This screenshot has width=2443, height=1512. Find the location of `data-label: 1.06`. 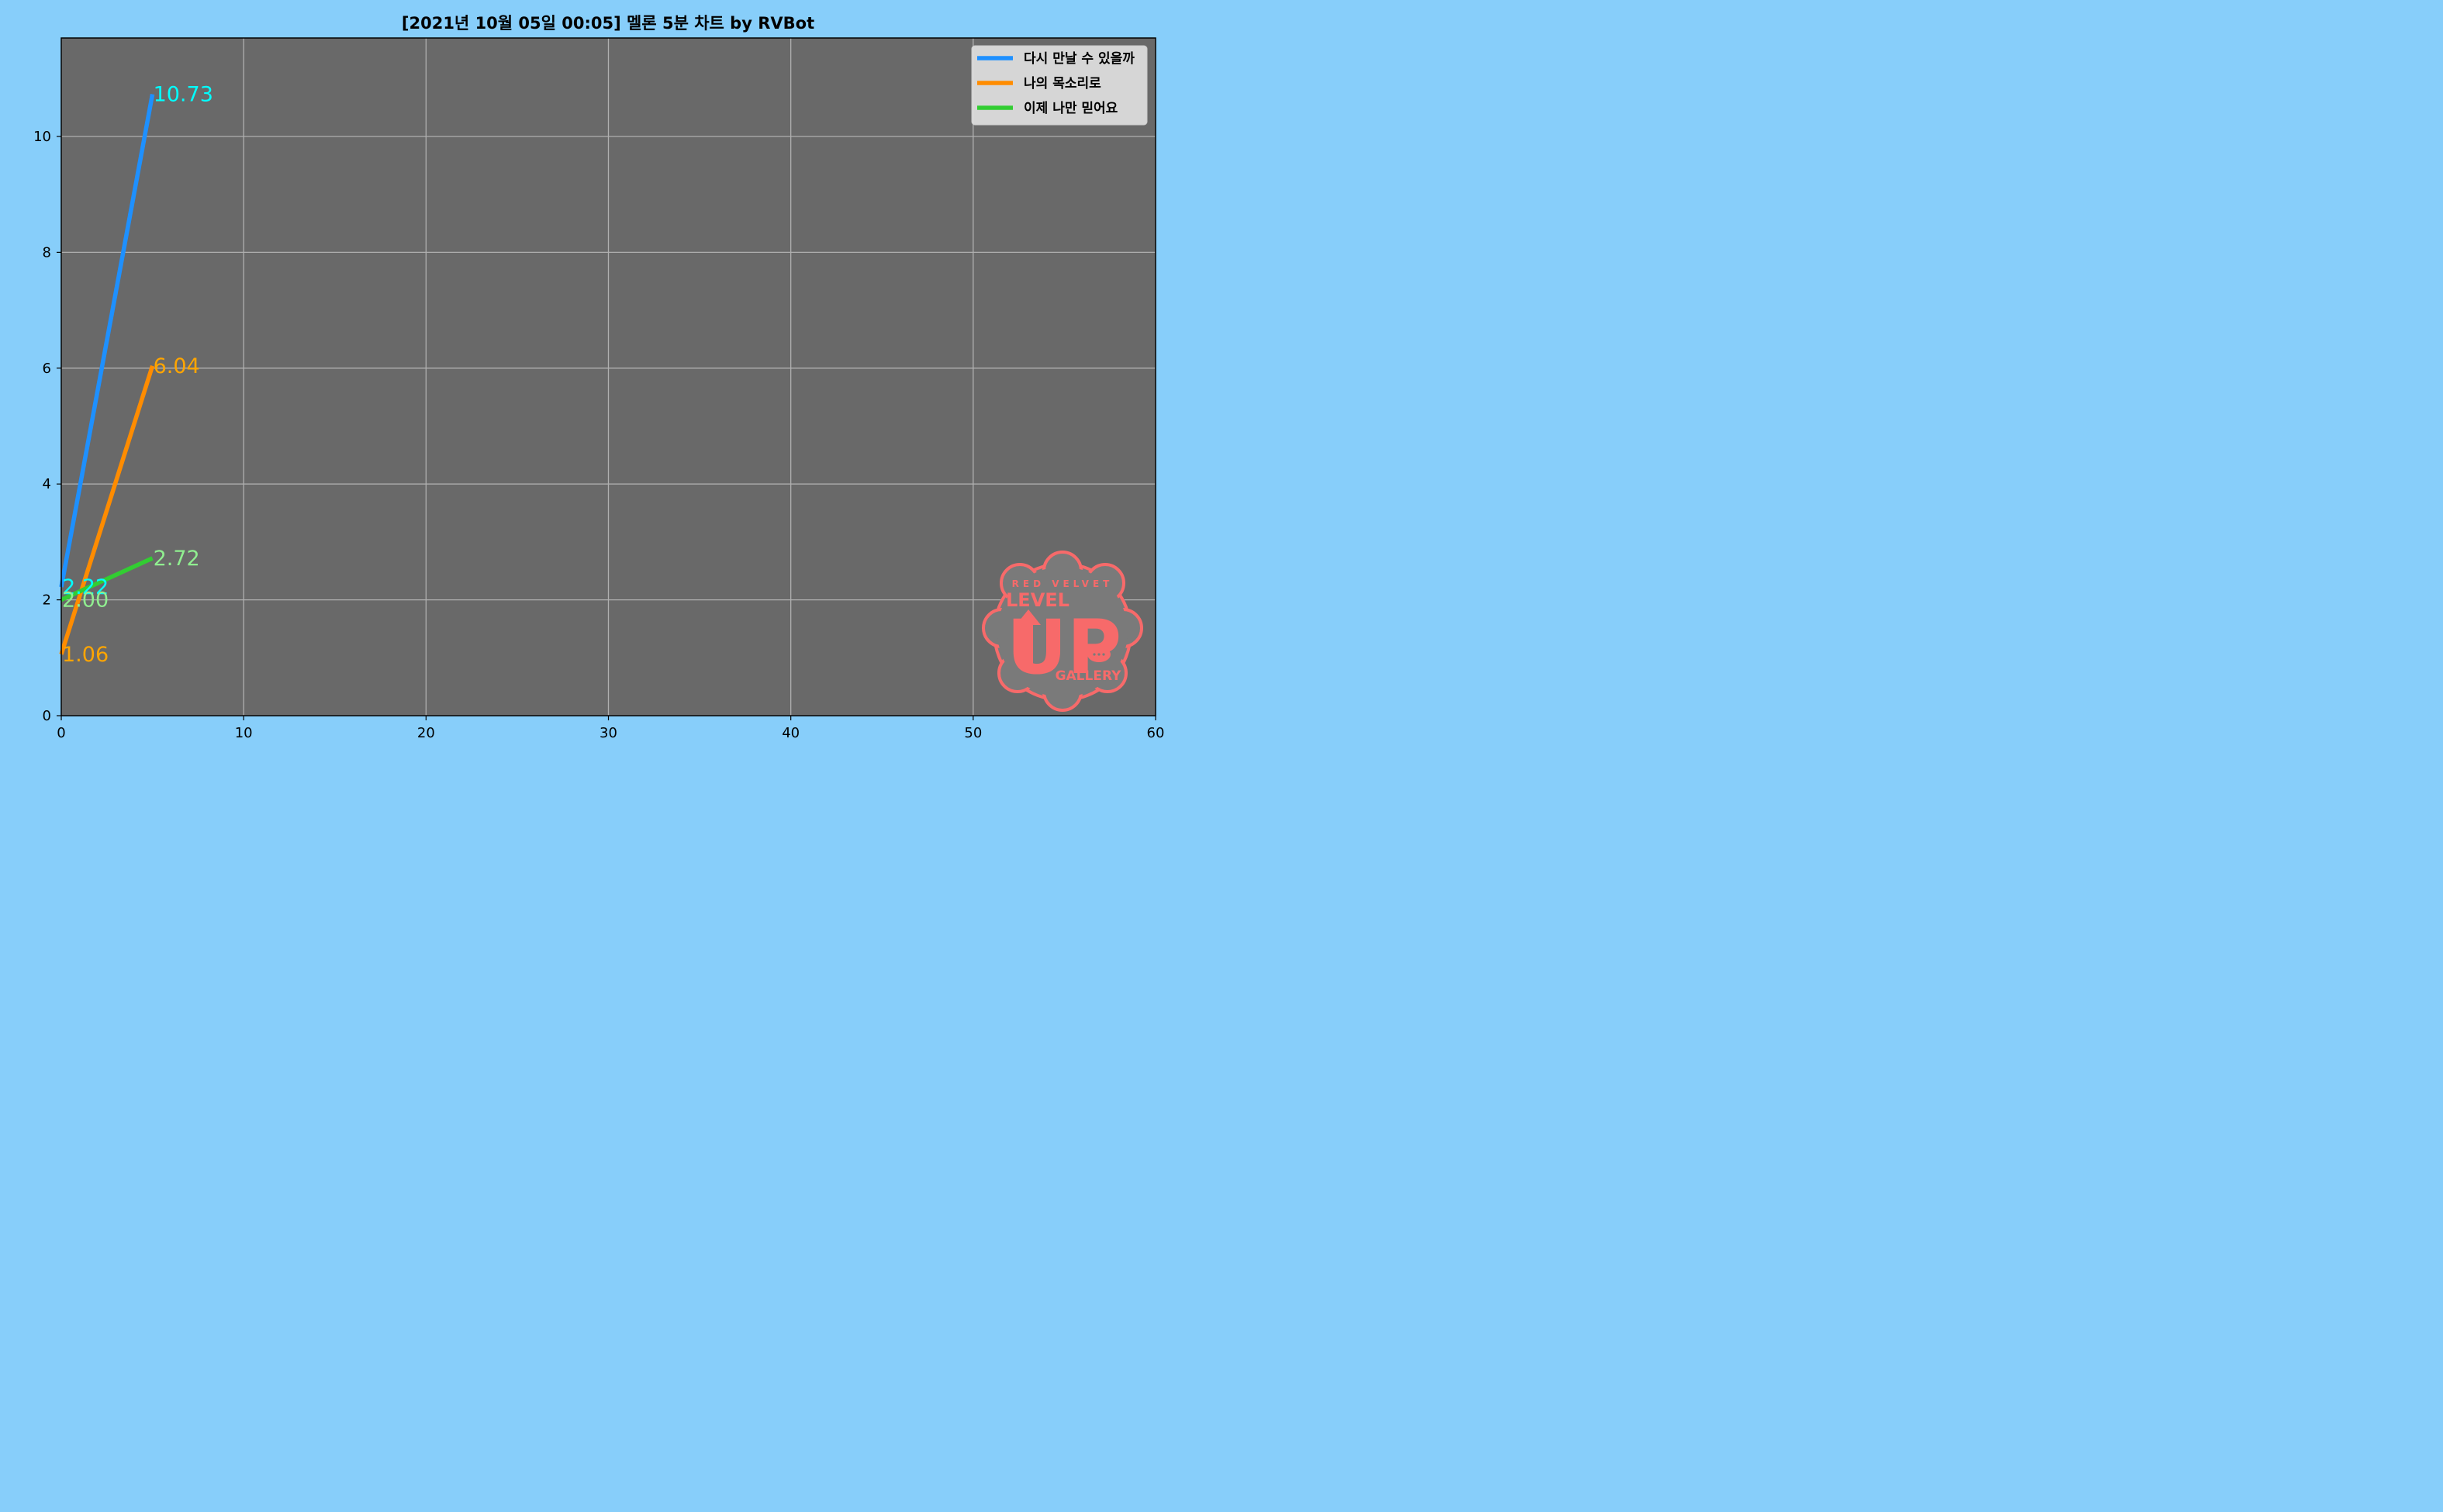

data-label: 1.06 is located at coordinates (85, 655).